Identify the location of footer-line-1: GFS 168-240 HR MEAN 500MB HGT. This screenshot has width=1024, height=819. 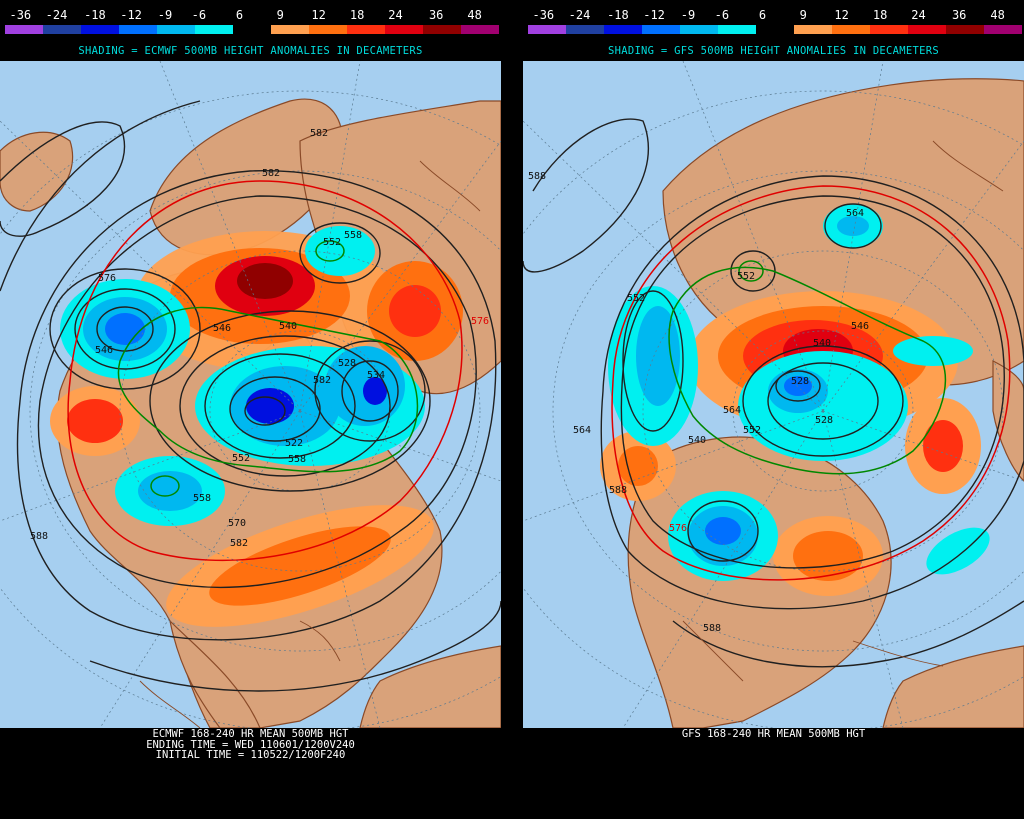
(773, 734).